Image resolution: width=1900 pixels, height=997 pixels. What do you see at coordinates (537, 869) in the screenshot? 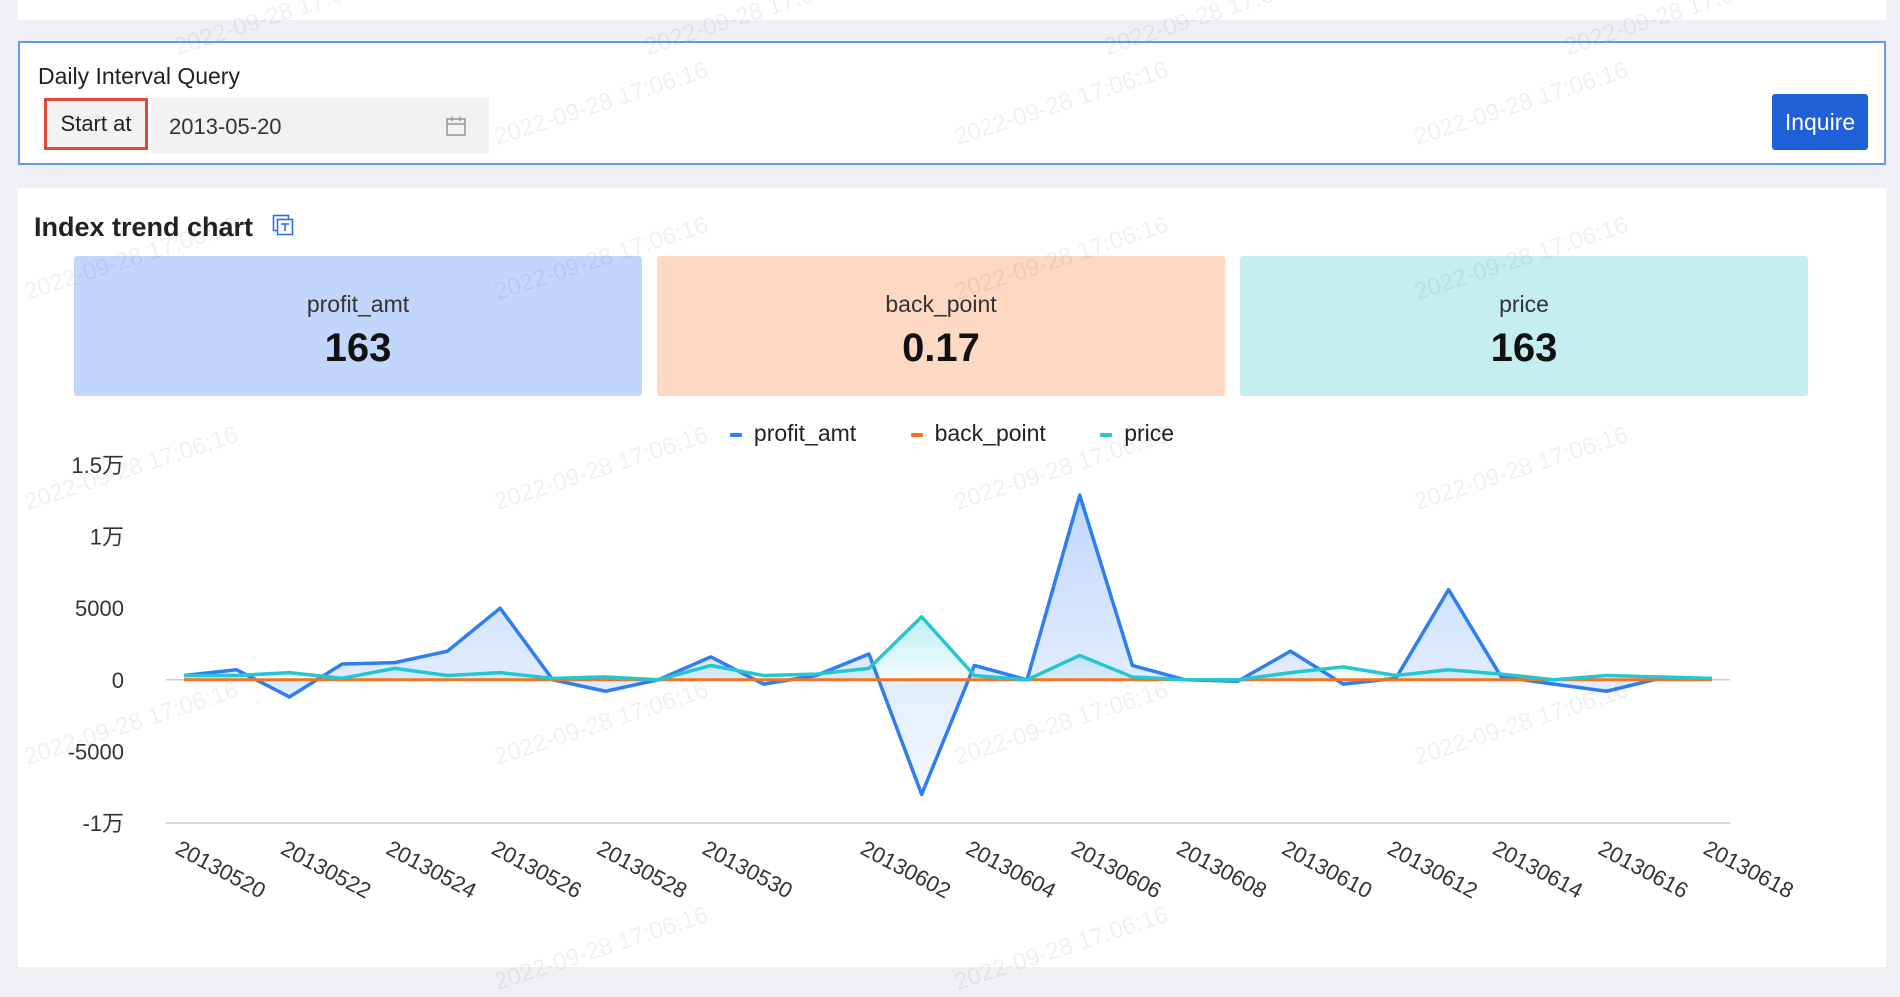
I see `x-tick-label: 20130526` at bounding box center [537, 869].